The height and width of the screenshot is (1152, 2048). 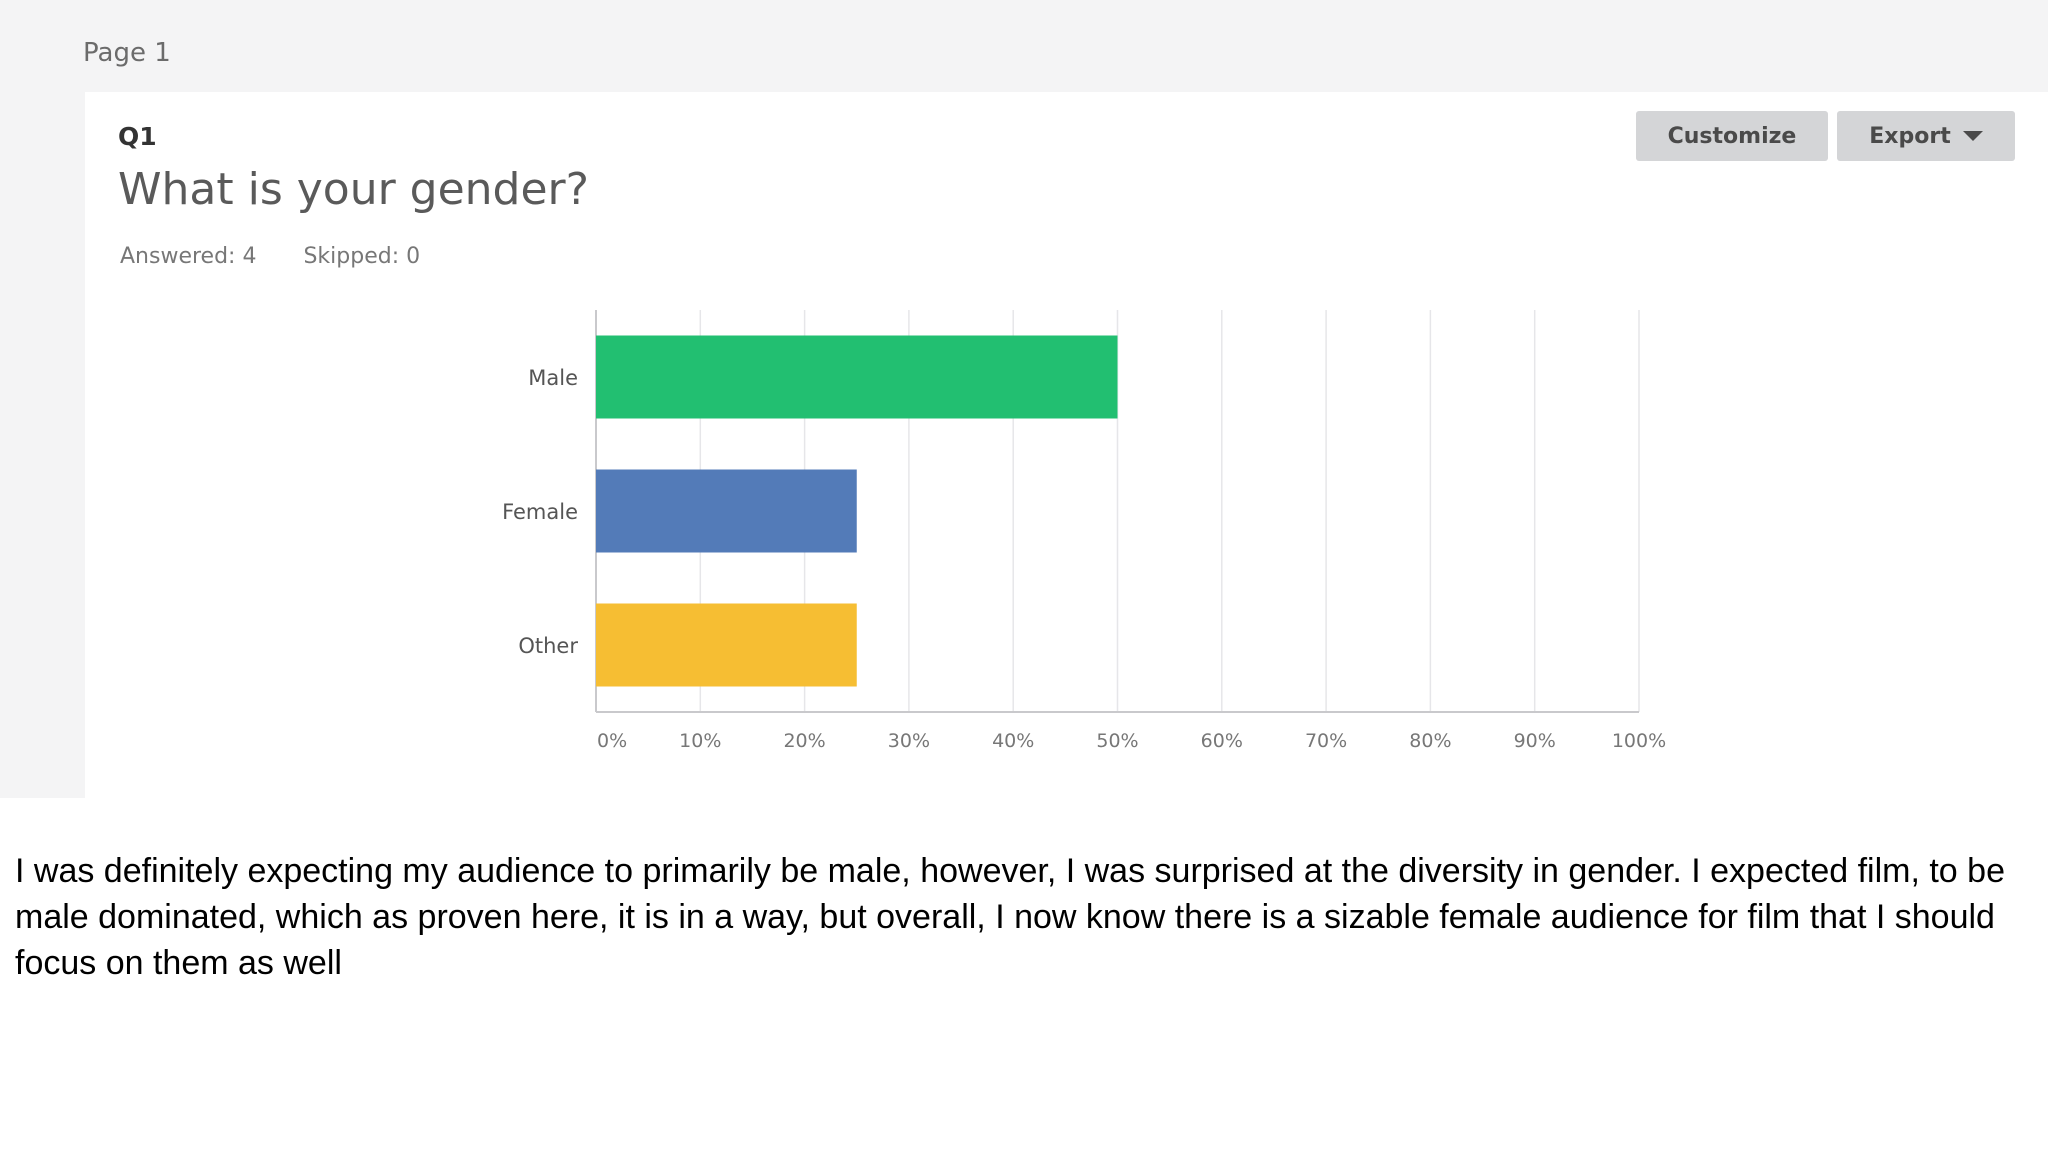 I want to click on category-label: Male, so click(x=553, y=378).